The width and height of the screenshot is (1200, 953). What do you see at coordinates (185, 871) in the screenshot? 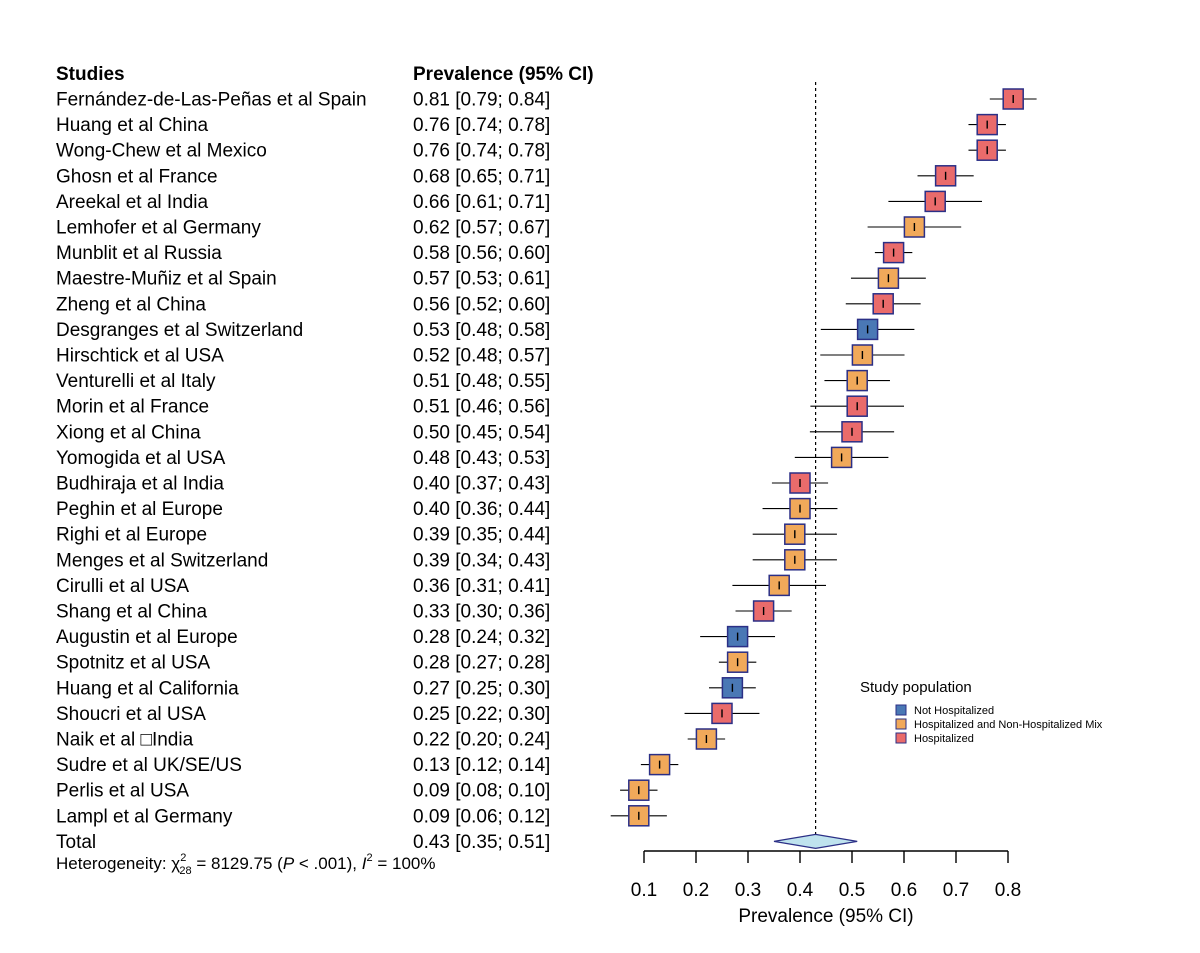
I see `het-chi-sub: 28` at bounding box center [185, 871].